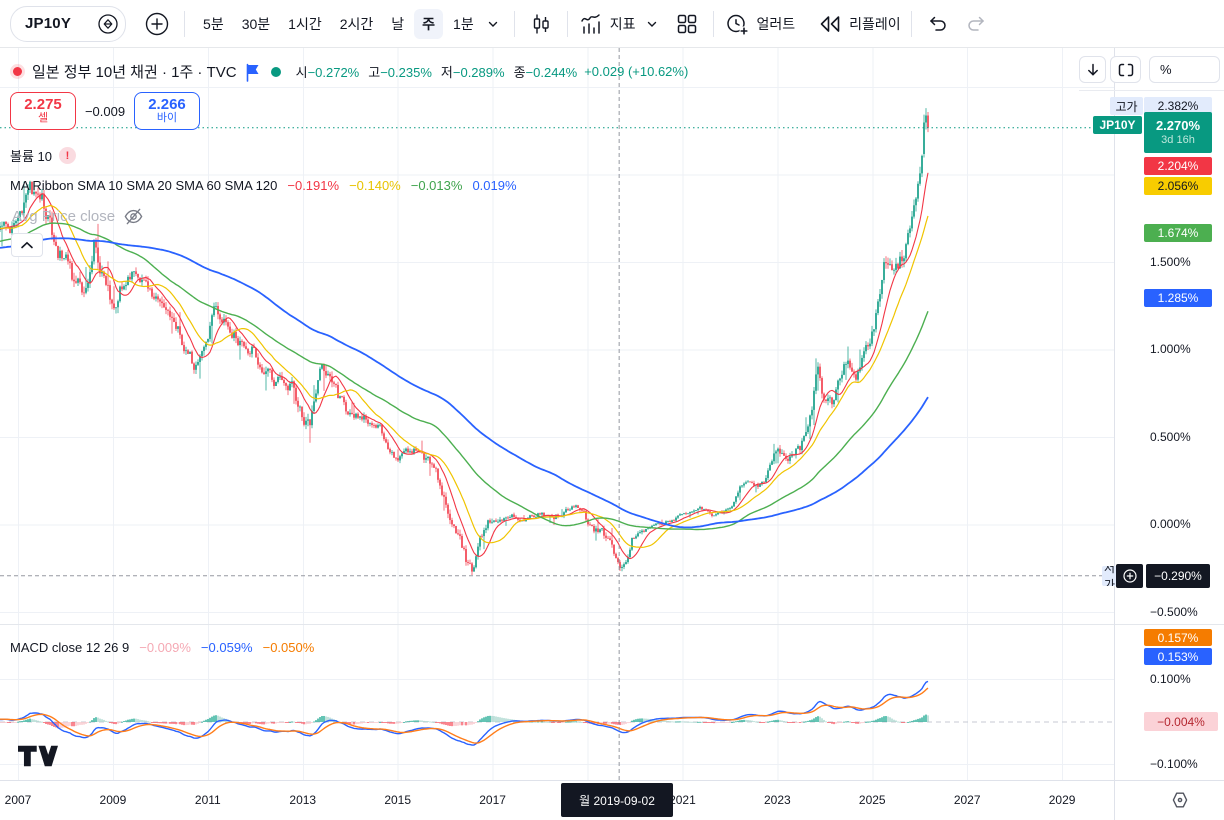 The image size is (1224, 820). Describe the element at coordinates (1174, 611) in the screenshot. I see `price-tick-−0.500%: −0.500%` at that location.